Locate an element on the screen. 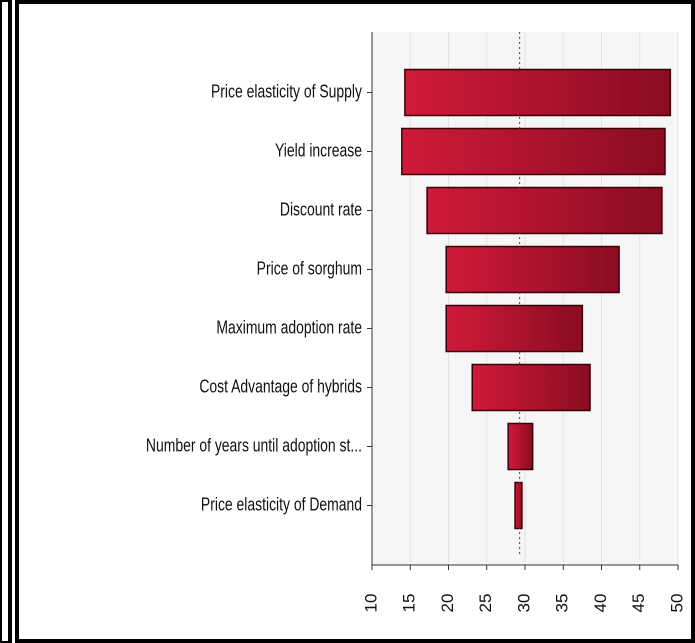 Image resolution: width=695 pixels, height=643 pixels. x-tick-label: 35 is located at coordinates (562, 603).